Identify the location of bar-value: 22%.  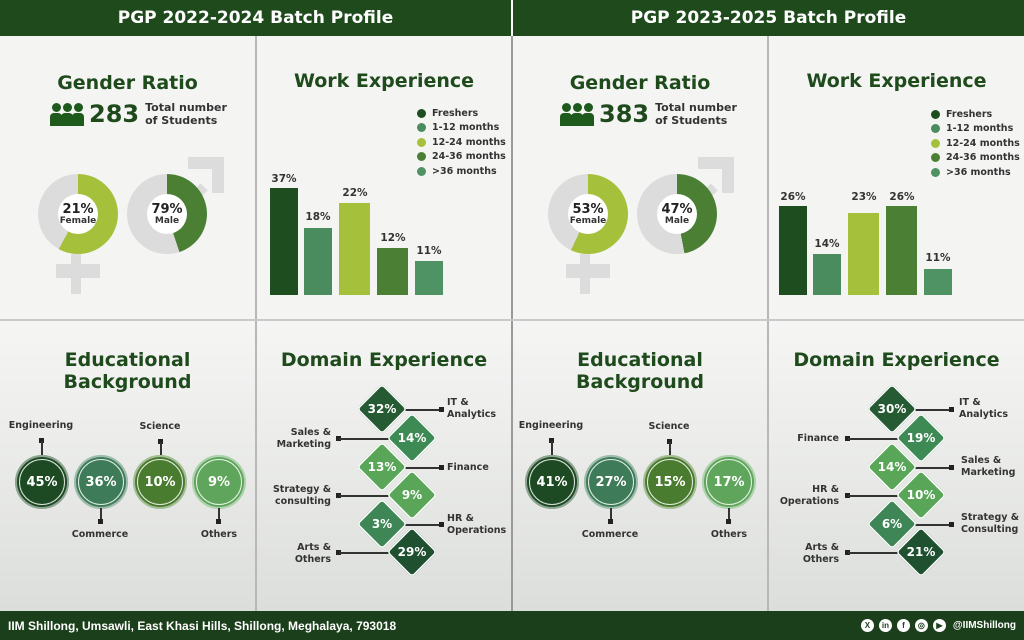
(355, 193).